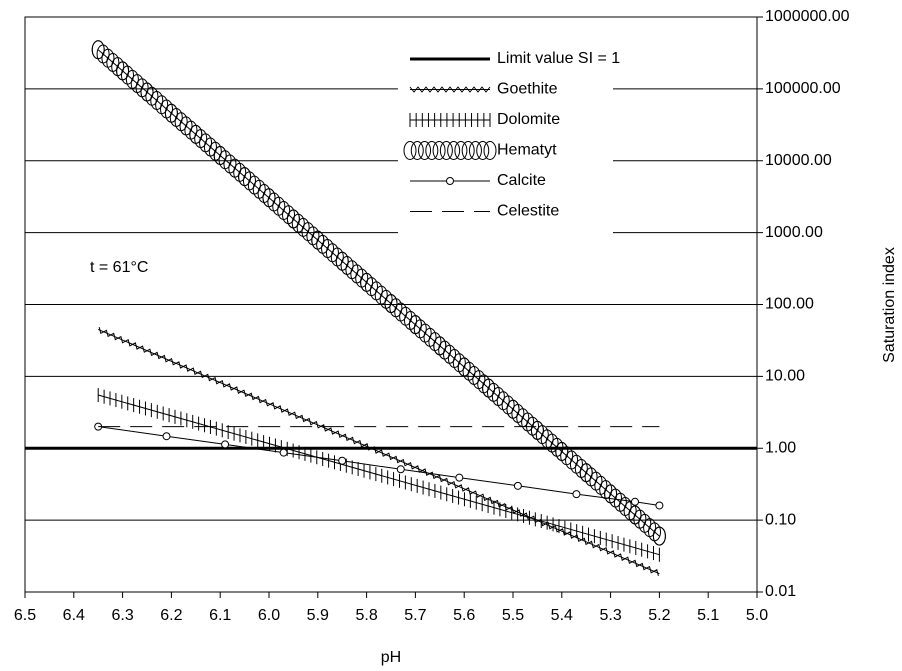 This screenshot has height=671, width=902. Describe the element at coordinates (269, 615) in the screenshot. I see `x-tick-label: 6.0` at that location.